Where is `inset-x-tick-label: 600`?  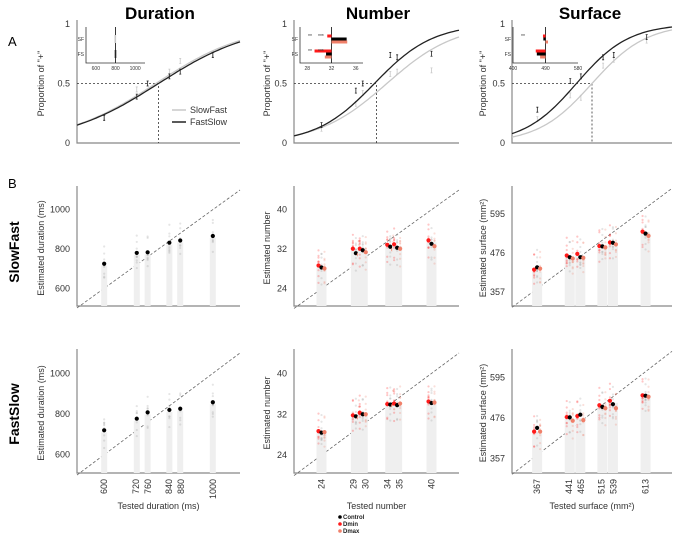
inset-x-tick-label: 600 is located at coordinates (96, 69).